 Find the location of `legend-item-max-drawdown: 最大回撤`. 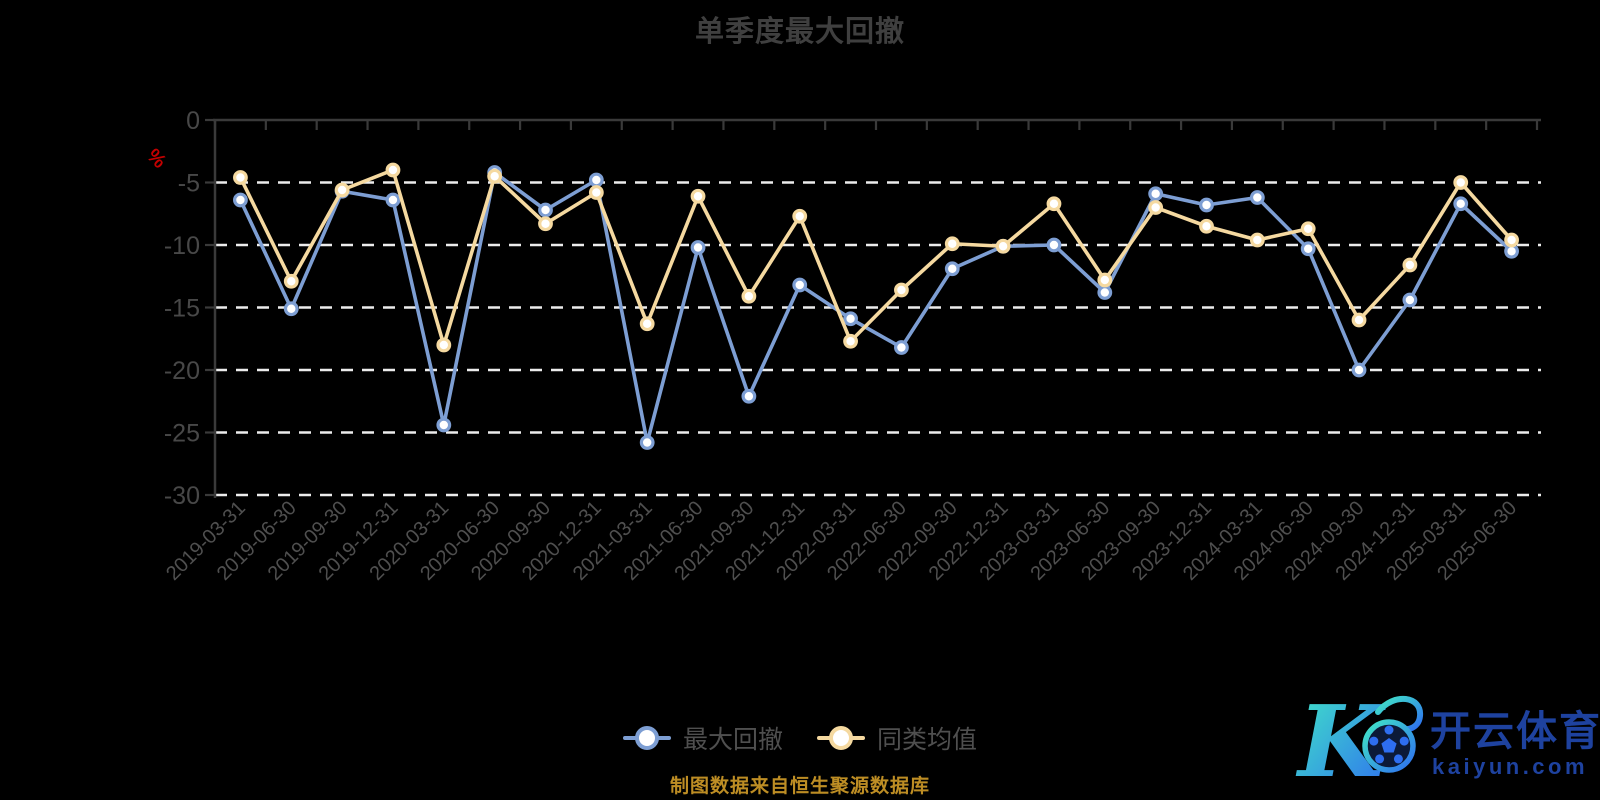

legend-item-max-drawdown: 最大回撤 is located at coordinates (702, 738).